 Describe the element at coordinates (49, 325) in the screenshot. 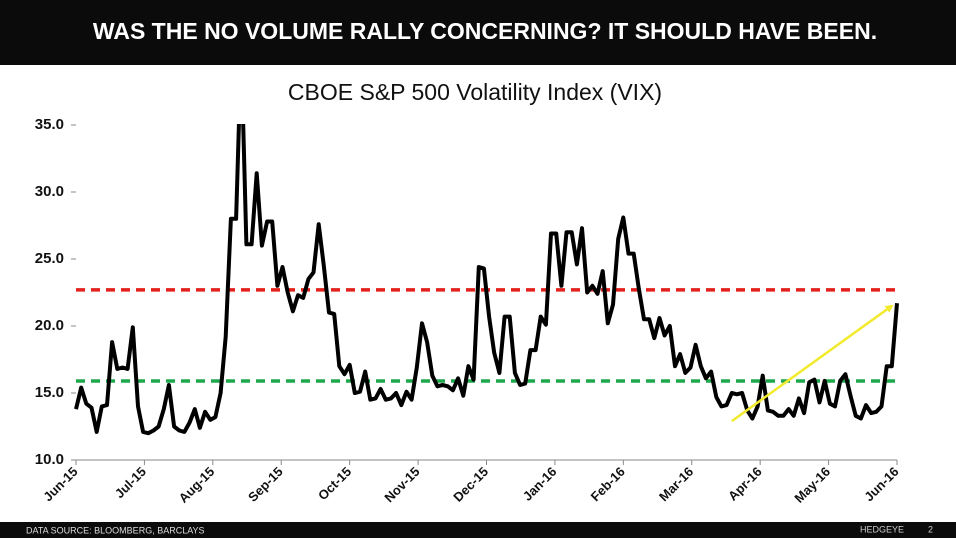

I see `y-tick-label: 20.0` at that location.